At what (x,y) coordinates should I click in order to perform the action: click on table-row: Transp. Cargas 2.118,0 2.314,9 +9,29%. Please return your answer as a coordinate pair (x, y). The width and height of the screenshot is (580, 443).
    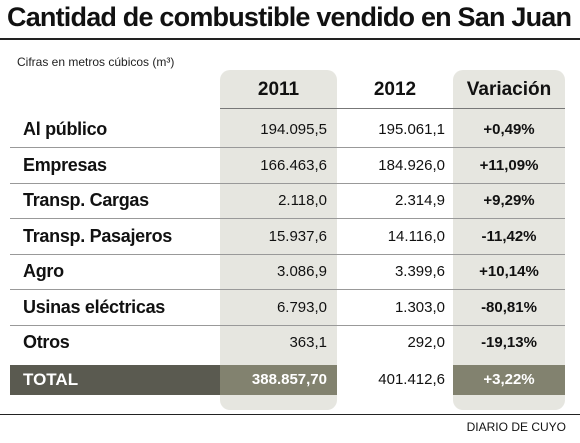
    Looking at the image, I should click on (287, 201).